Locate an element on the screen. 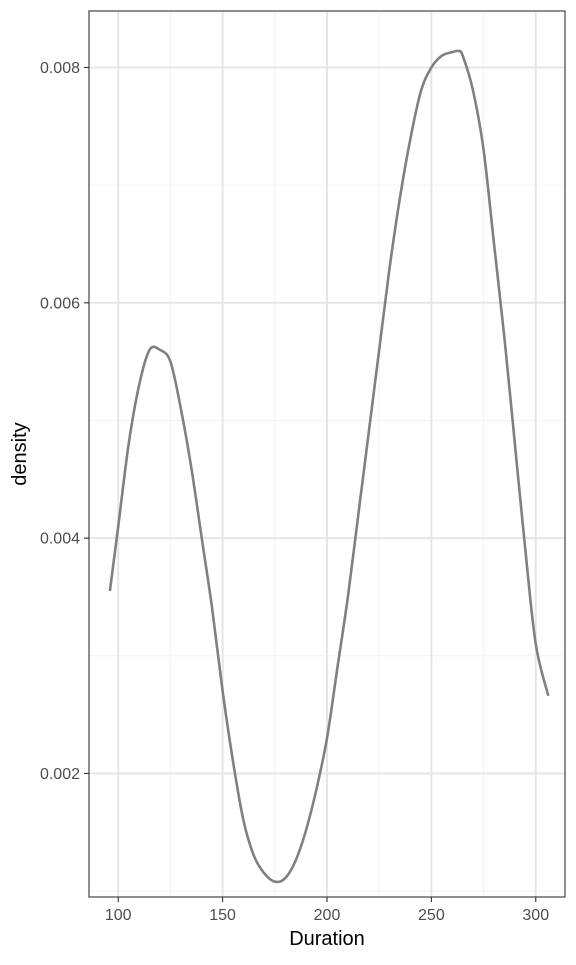 This screenshot has height=965, width=576. x-tick-label: 200 is located at coordinates (327, 915).